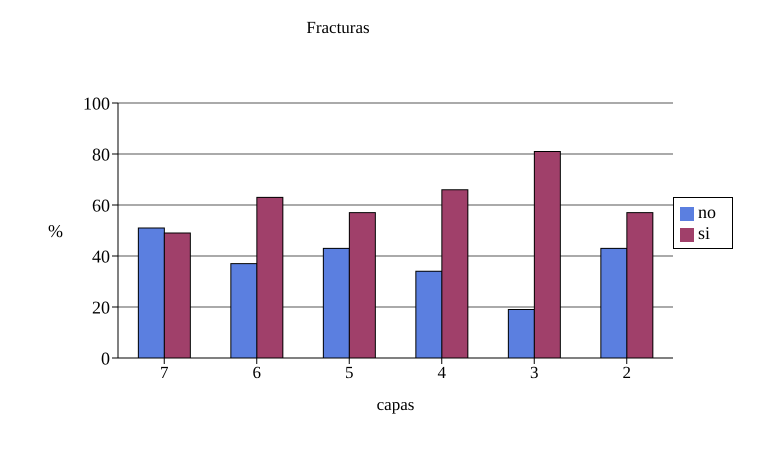  I want to click on y-tick-label: 0, so click(105, 358).